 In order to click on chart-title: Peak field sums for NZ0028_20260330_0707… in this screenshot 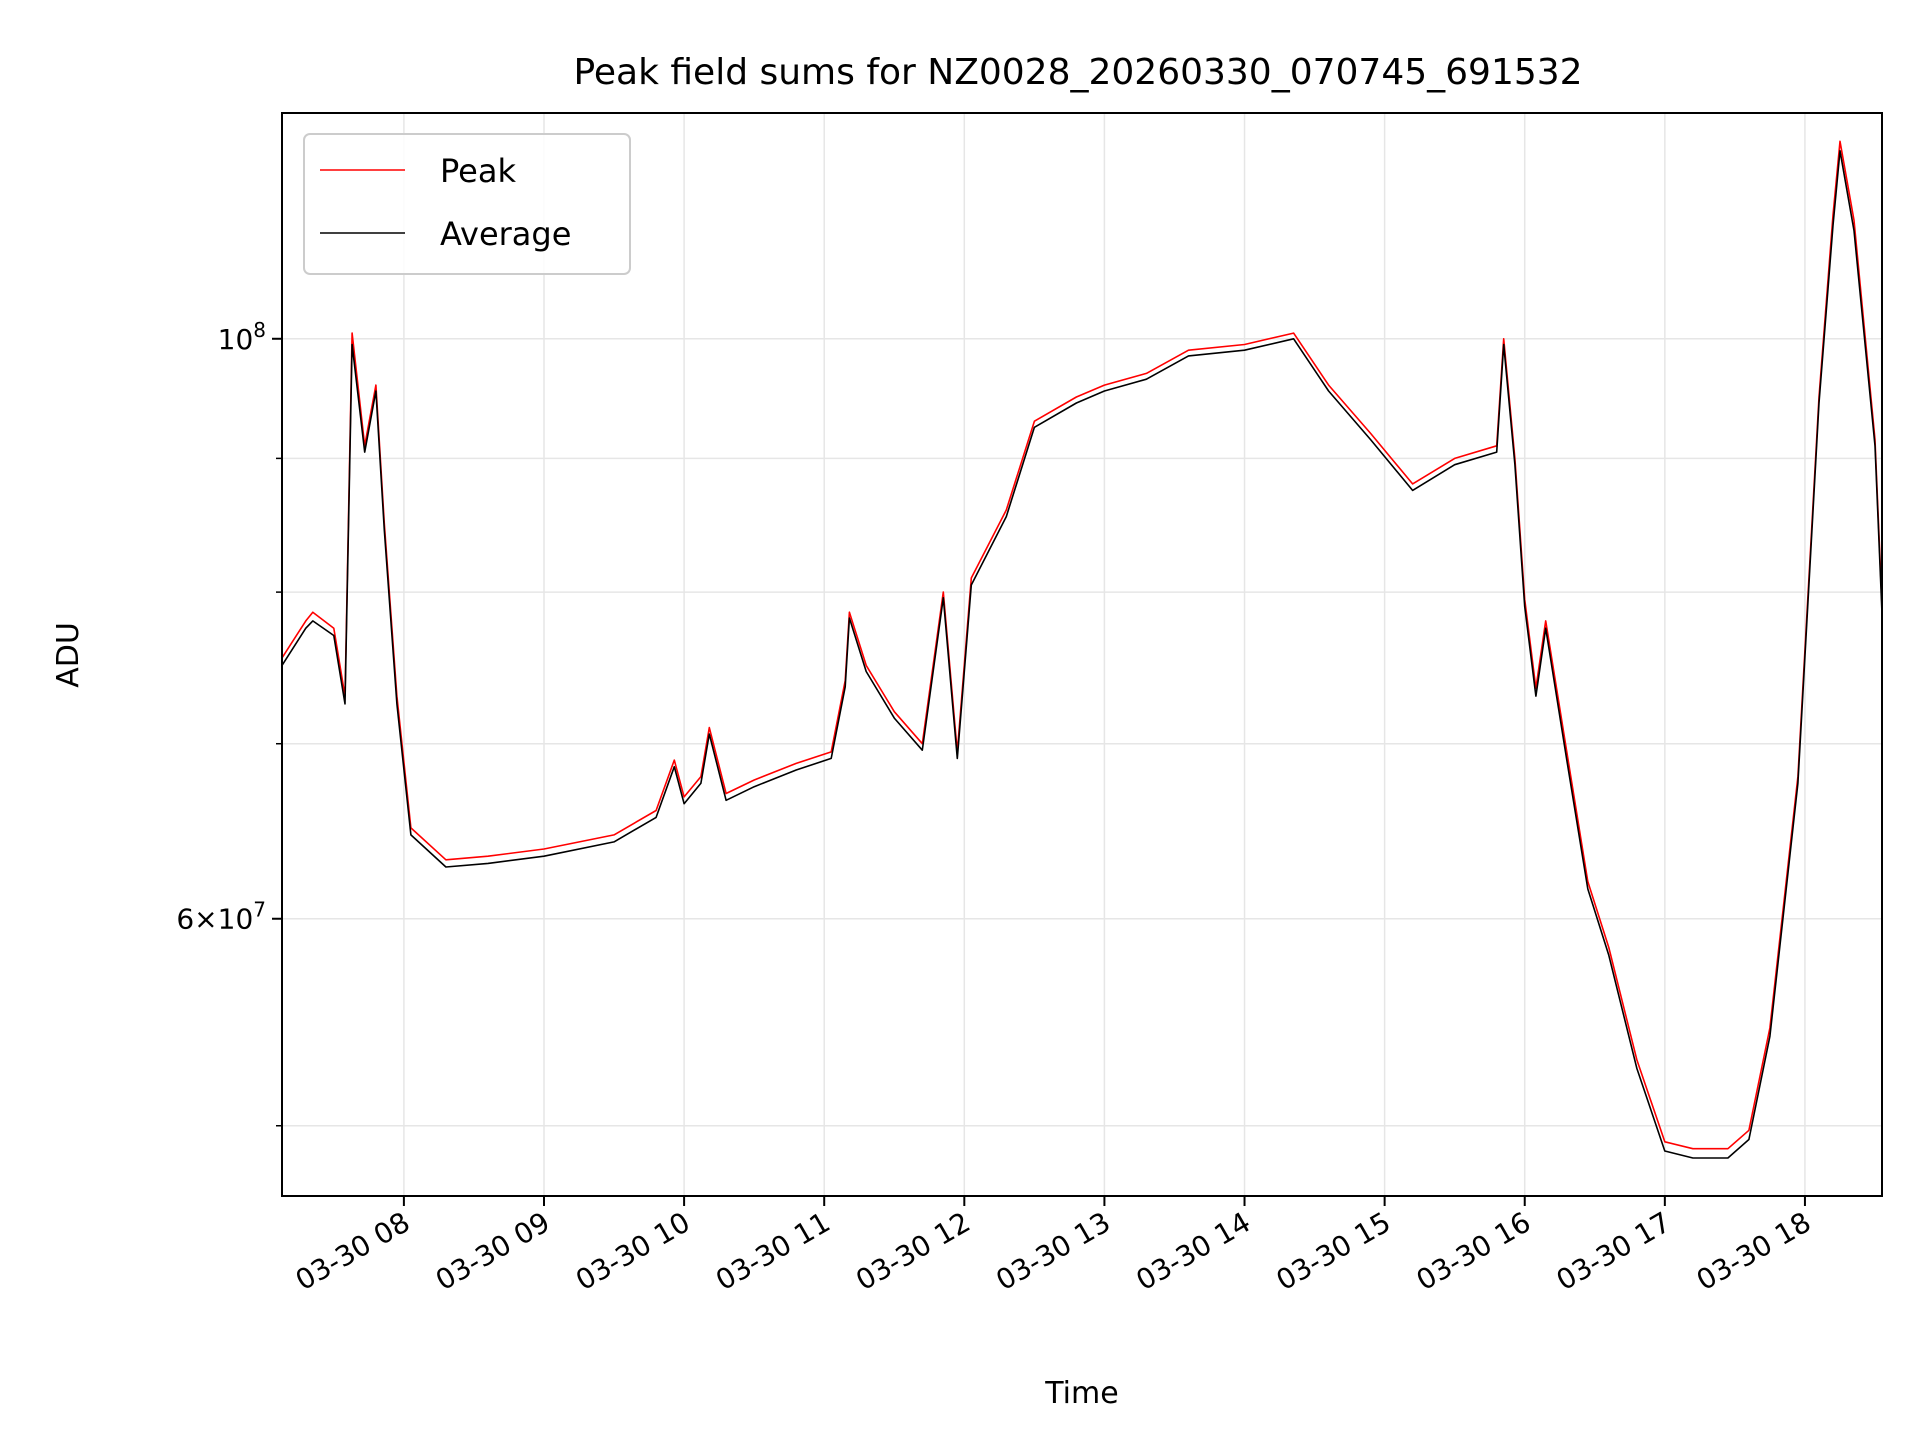, I will do `click(1077, 72)`.